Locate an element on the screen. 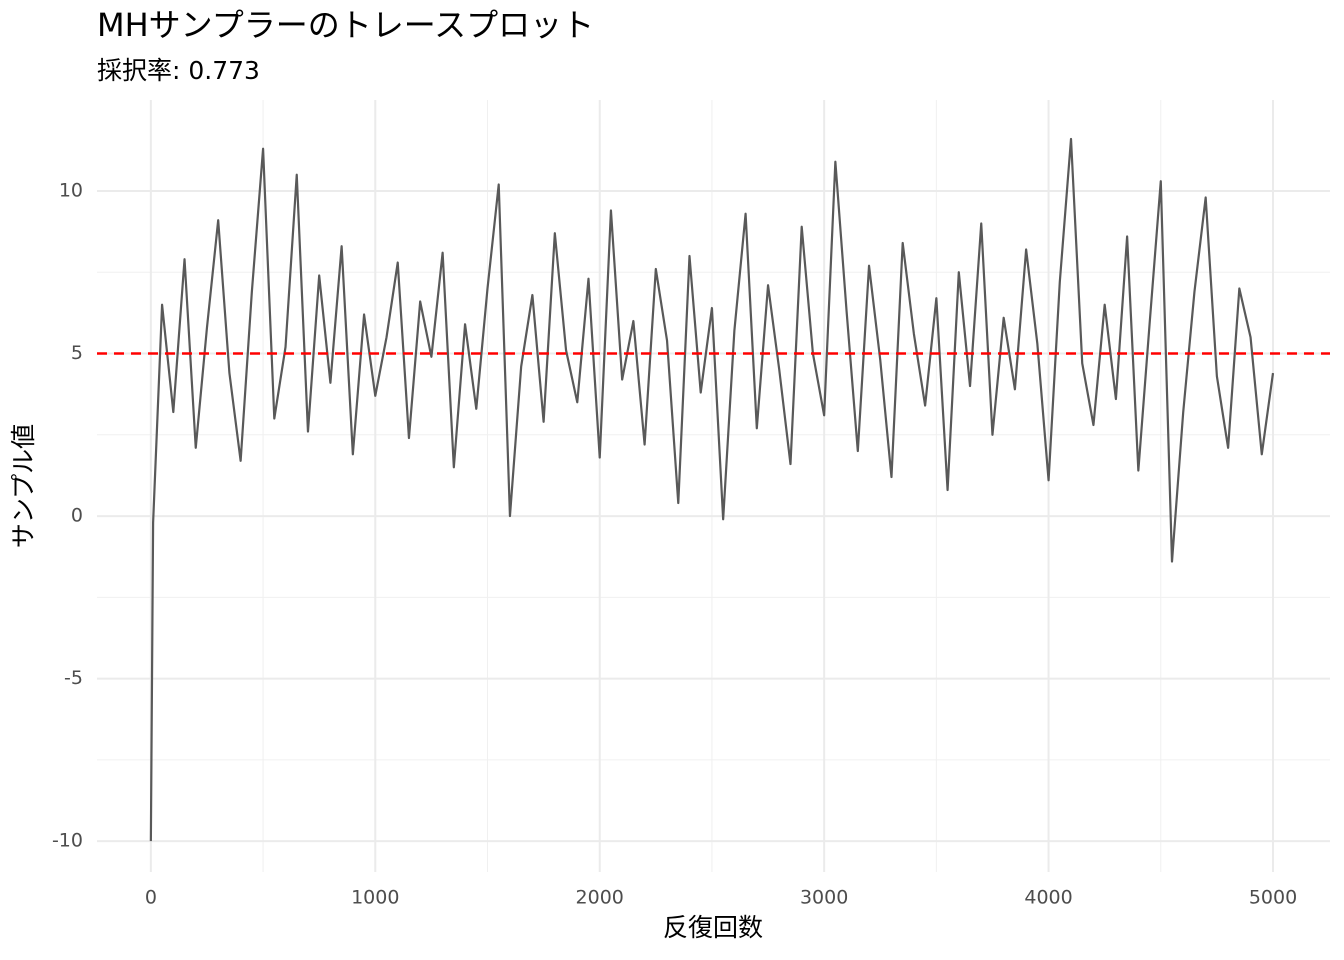  x-tick-label: 2000 is located at coordinates (600, 898).